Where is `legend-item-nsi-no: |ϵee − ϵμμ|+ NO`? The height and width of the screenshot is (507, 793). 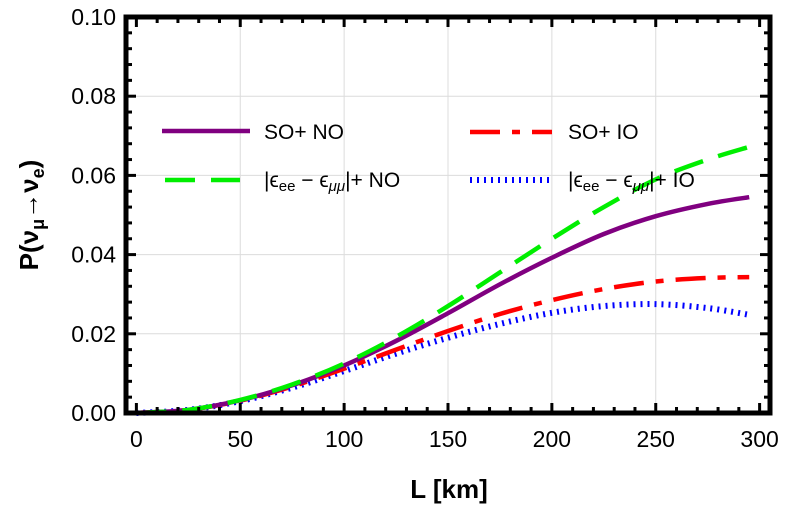 legend-item-nsi-no: |ϵee − ϵμμ|+ NO is located at coordinates (282, 182).